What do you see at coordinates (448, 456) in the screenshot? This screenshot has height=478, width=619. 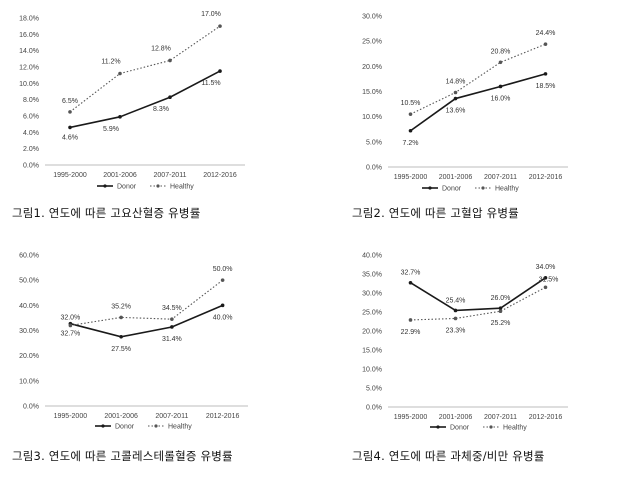 I see `chart-4-caption: 그림4. 연도에 따른 과체중/비만 유병률` at bounding box center [448, 456].